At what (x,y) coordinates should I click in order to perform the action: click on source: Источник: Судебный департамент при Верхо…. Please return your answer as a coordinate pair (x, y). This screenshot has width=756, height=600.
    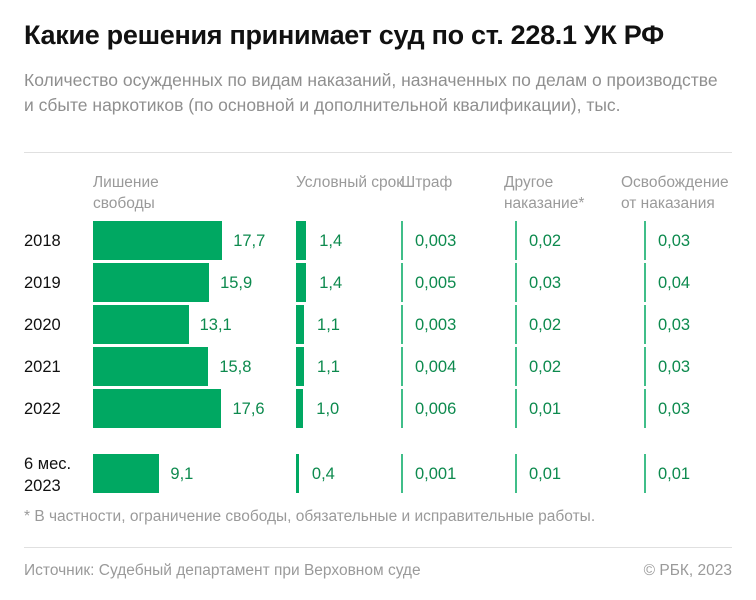
    Looking at the image, I should click on (222, 570).